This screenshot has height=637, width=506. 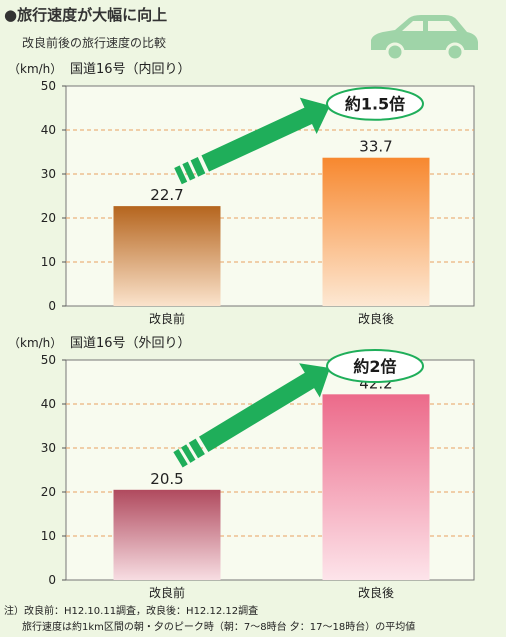 What do you see at coordinates (375, 147) in the screenshot?
I see `bar-value-label: 33.7` at bounding box center [375, 147].